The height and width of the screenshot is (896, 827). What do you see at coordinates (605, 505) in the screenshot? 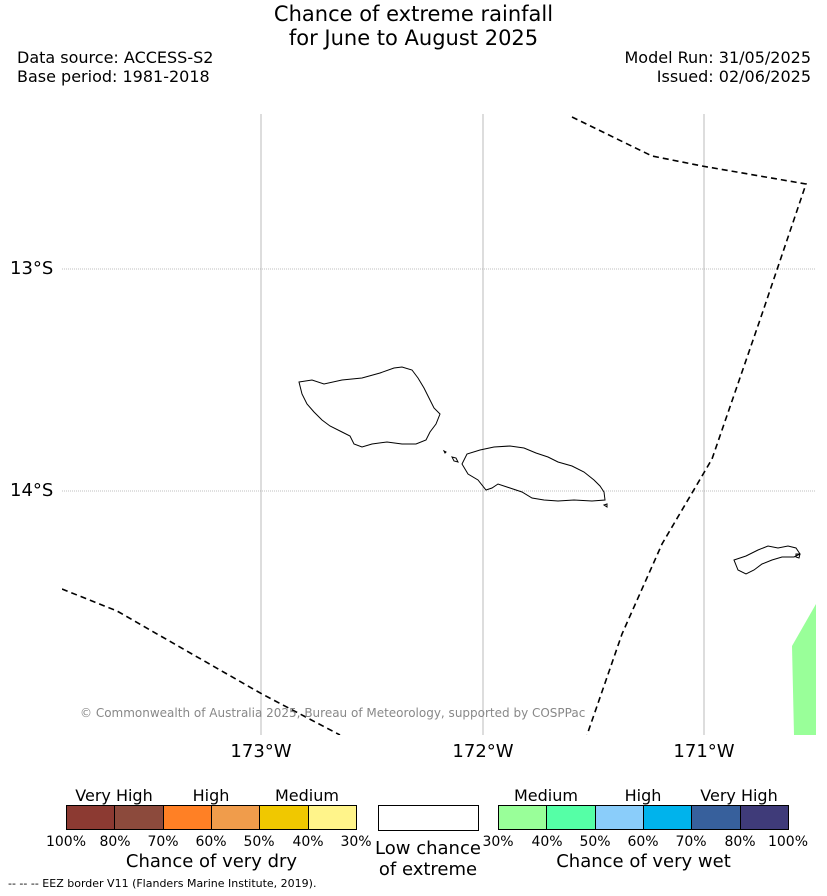
I see `islet-east` at bounding box center [605, 505].